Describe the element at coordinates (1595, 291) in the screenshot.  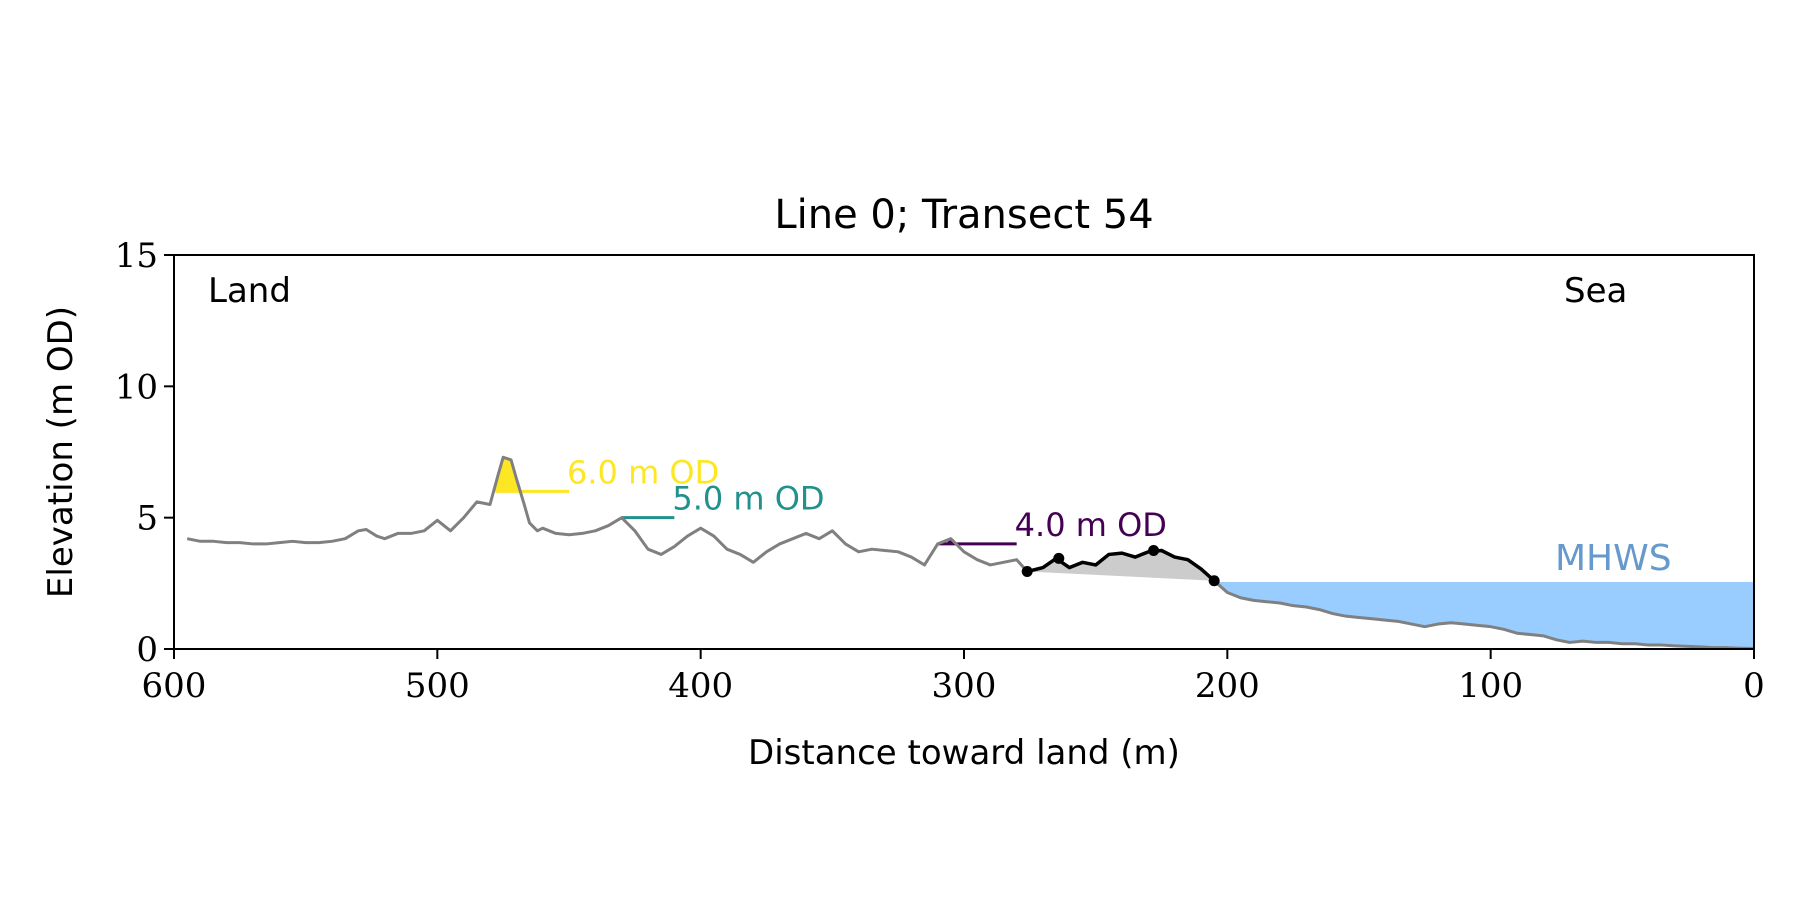
I see `sea-label: Sea` at that location.